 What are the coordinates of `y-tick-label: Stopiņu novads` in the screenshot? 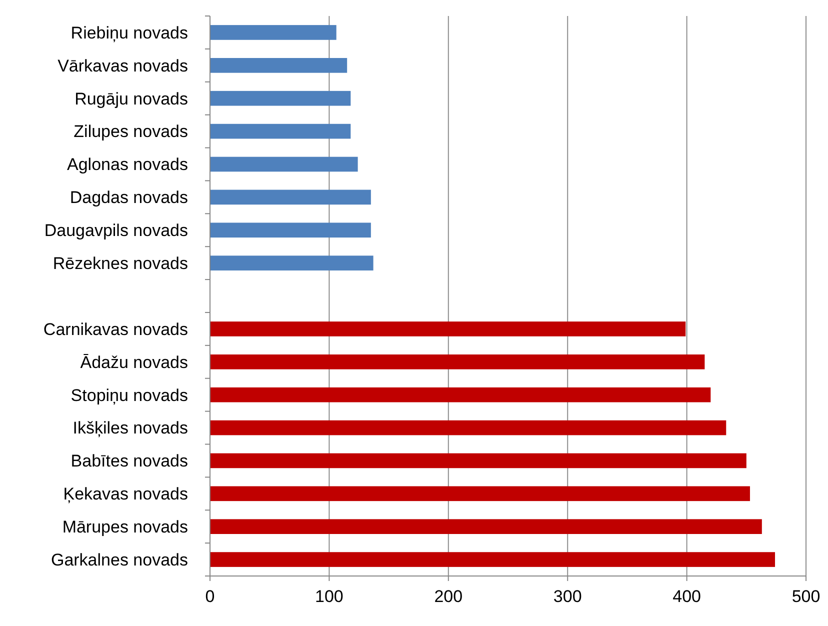 It's located at (129, 395).